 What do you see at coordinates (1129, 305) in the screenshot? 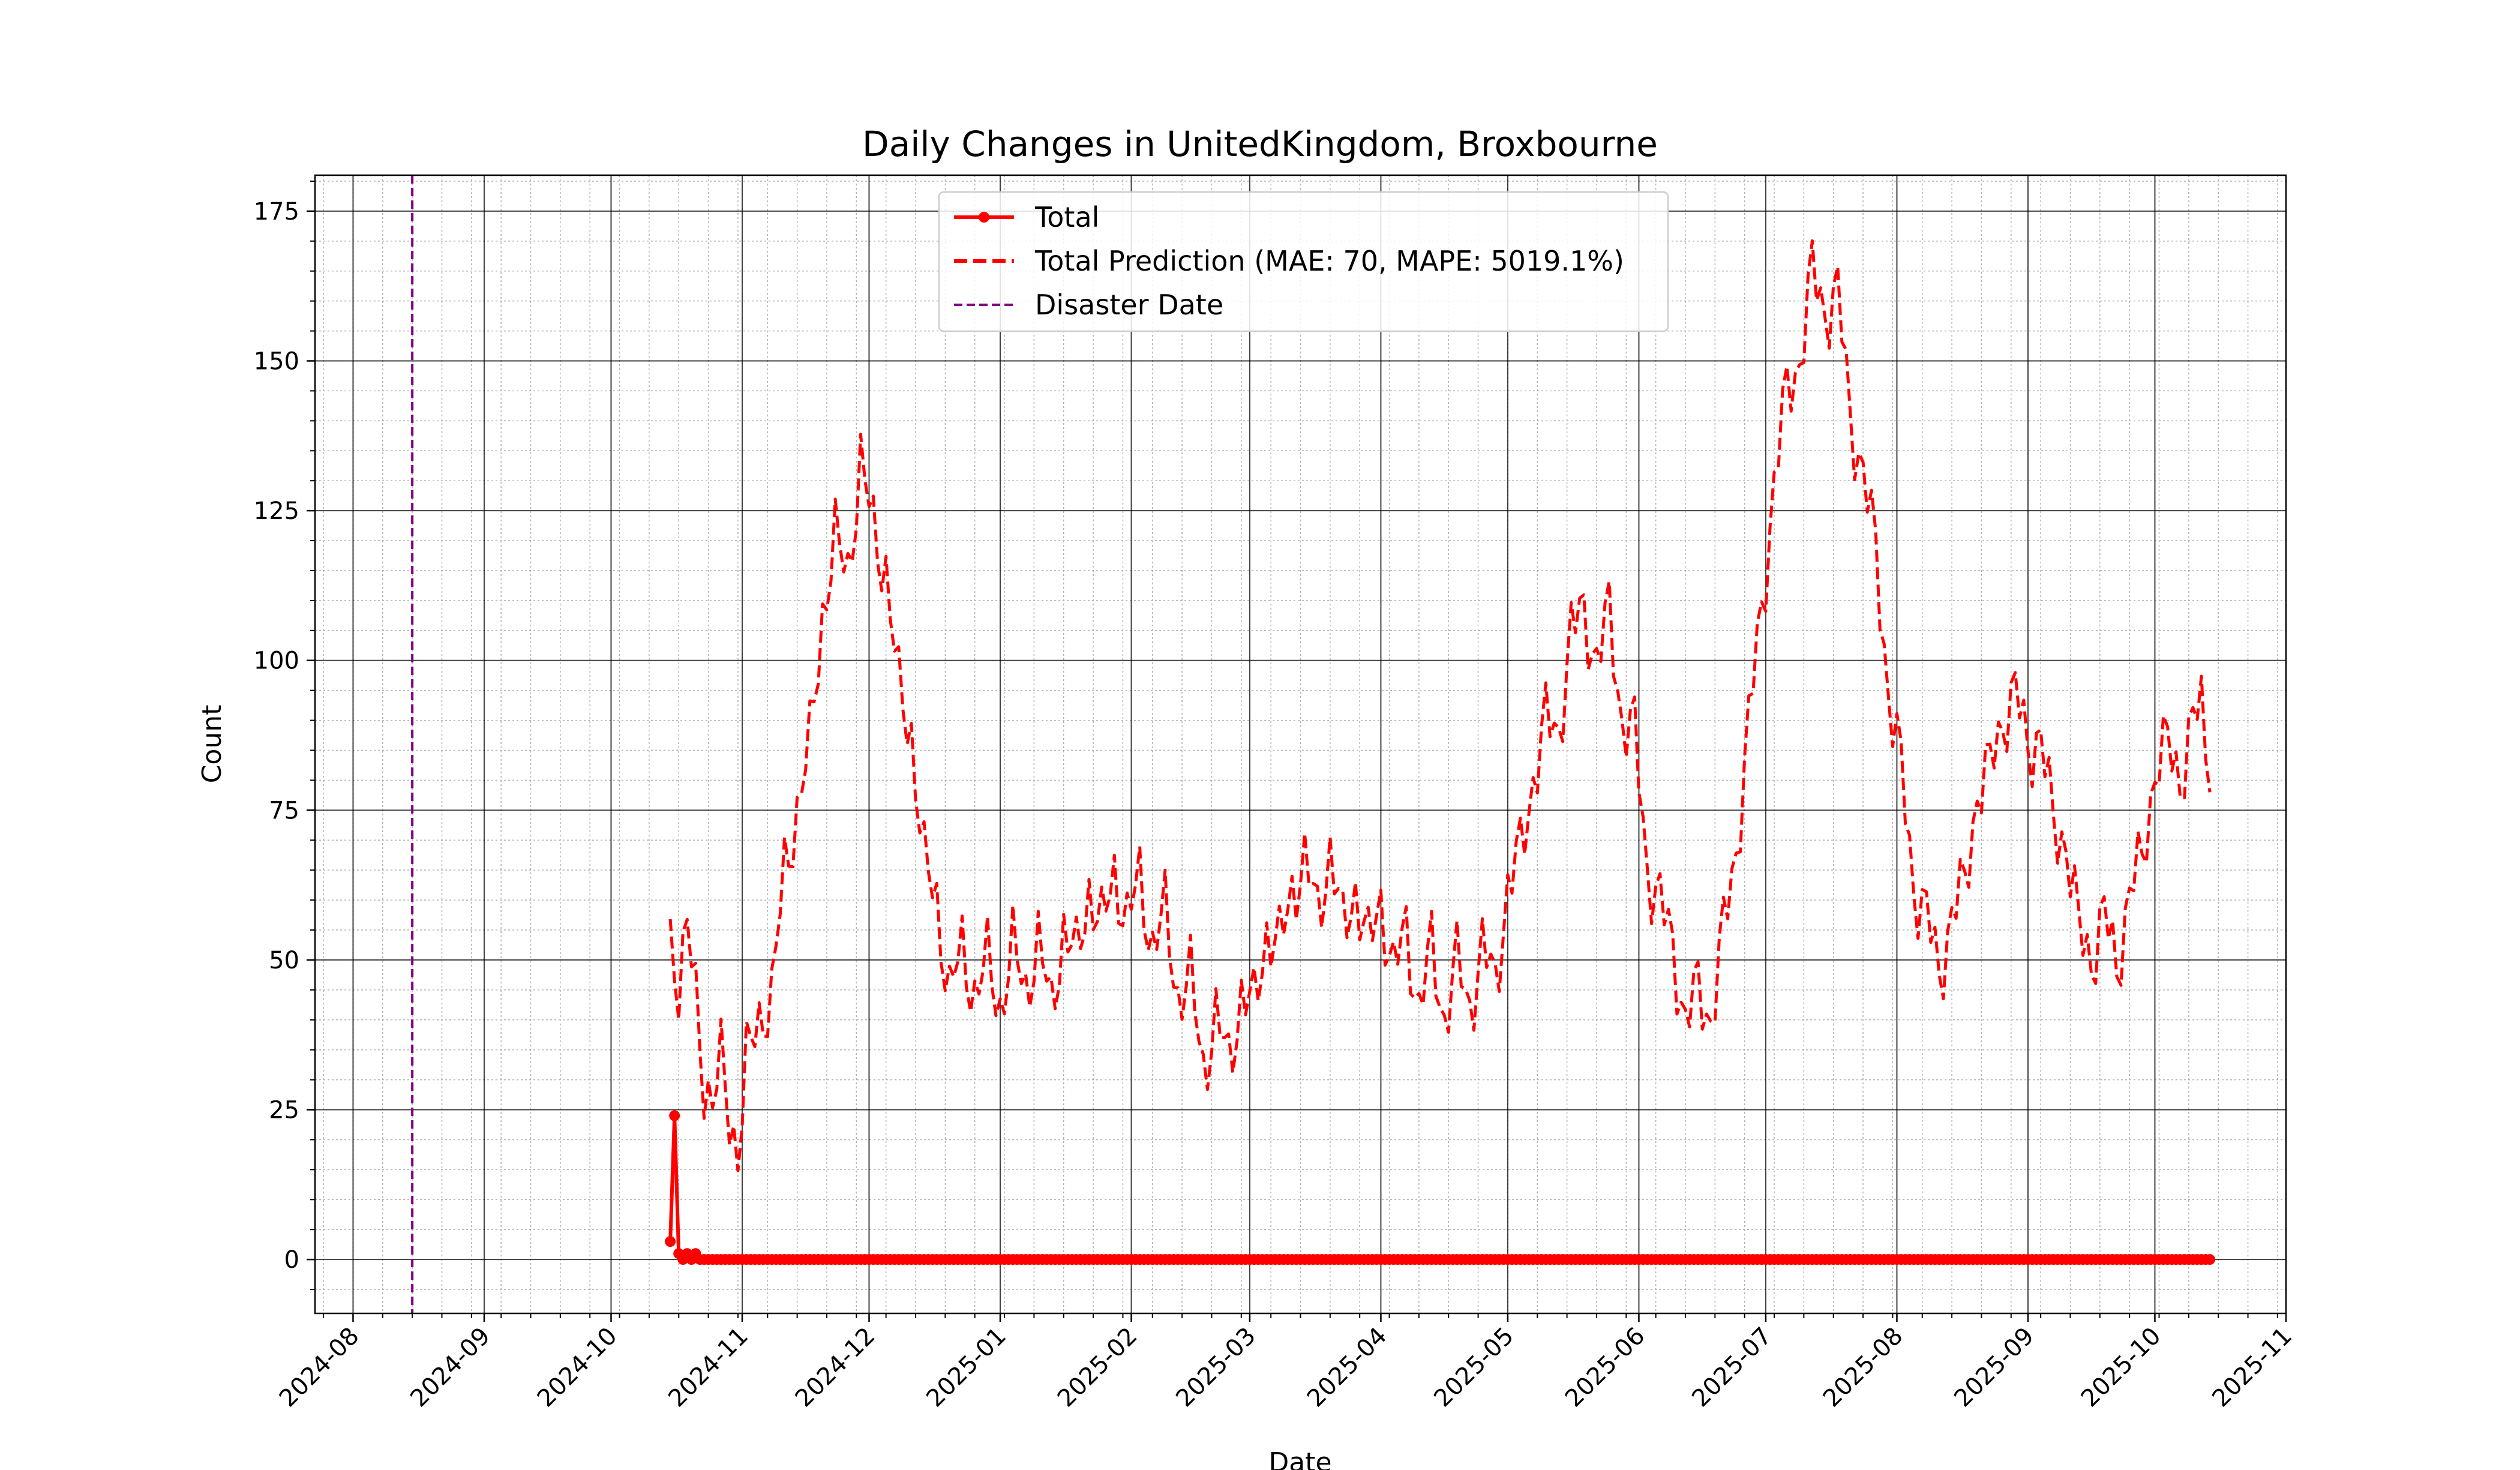
I see `legend-disaster-label: Disaster Date` at bounding box center [1129, 305].